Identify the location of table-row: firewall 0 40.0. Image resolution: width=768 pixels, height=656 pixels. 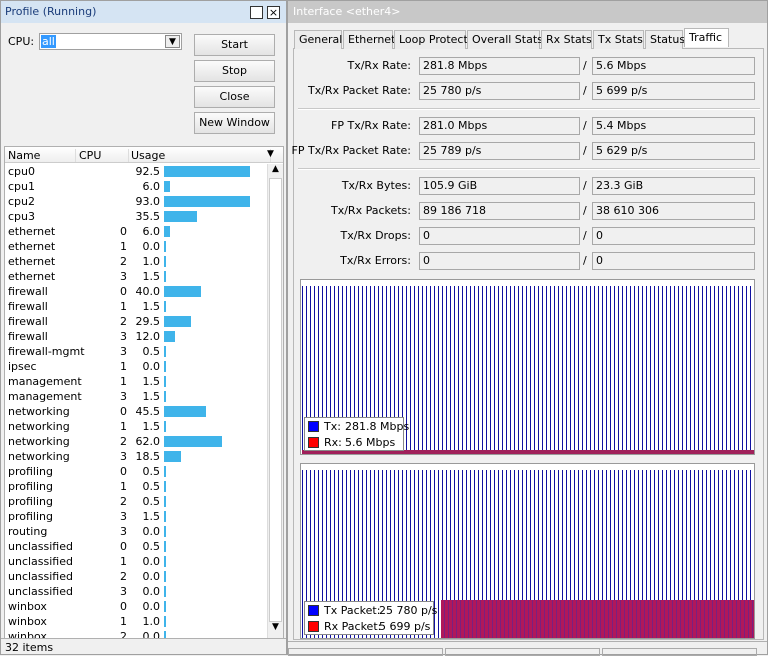
(136, 291).